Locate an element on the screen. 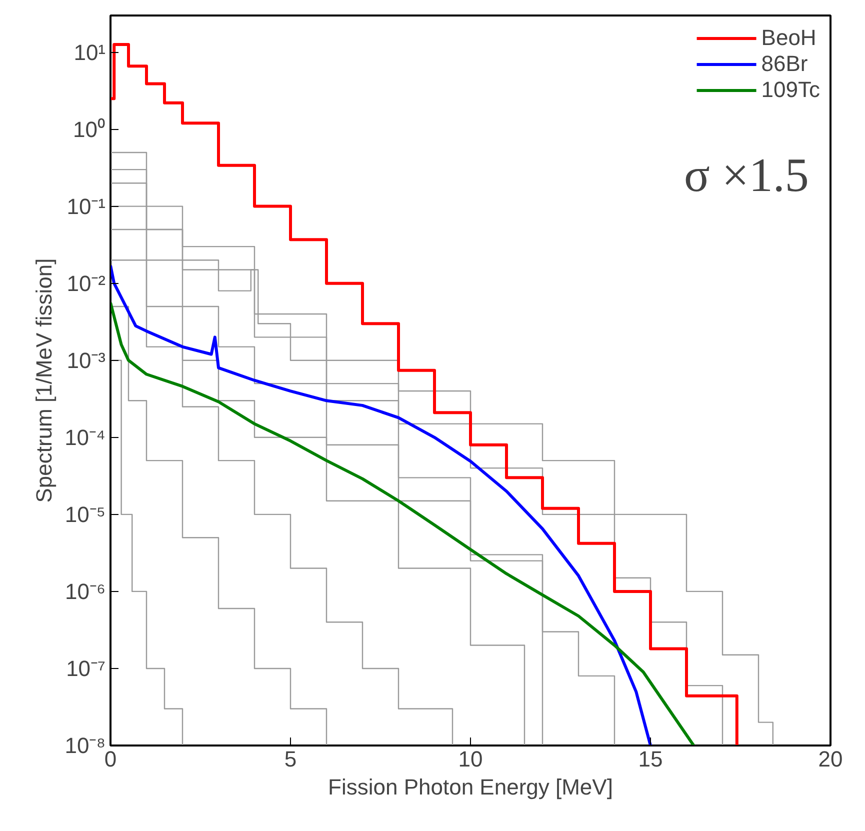 The width and height of the screenshot is (865, 831). x-tick-label: 5 is located at coordinates (290, 759).